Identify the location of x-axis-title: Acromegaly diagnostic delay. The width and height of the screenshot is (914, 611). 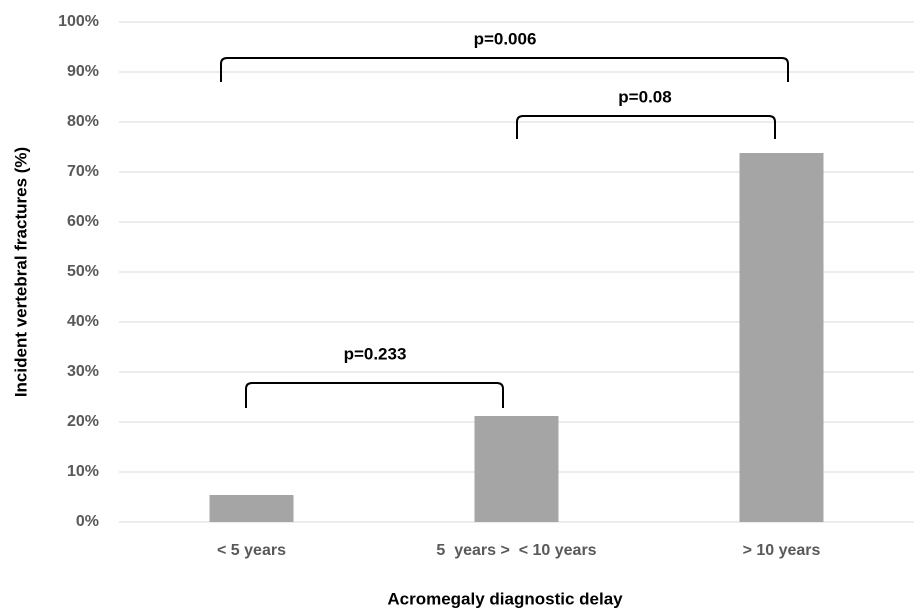
(505, 598).